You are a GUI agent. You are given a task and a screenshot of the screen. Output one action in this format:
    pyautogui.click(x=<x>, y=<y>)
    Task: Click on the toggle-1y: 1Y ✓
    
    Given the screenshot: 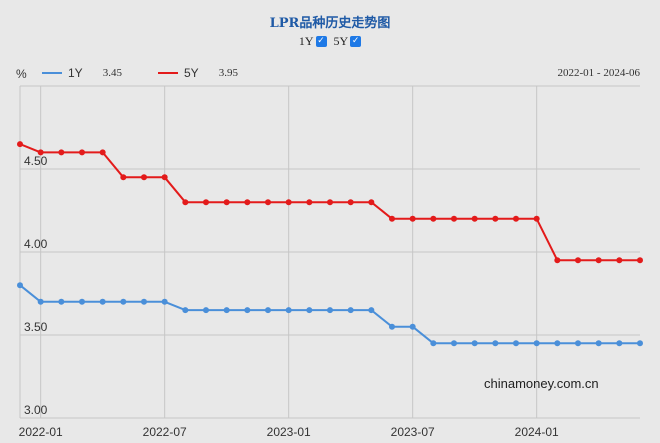 What is the action you would take?
    pyautogui.click(x=313, y=41)
    